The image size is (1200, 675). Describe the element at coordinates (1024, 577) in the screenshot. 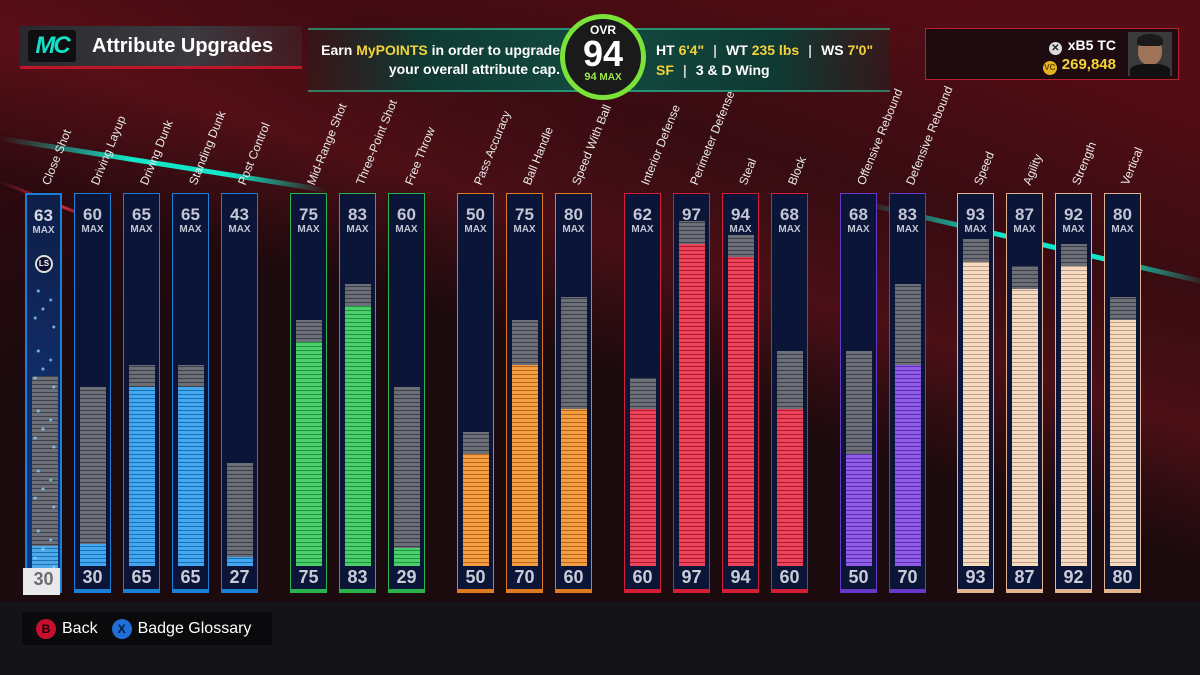

I see `attribute-current-value: 87` at that location.